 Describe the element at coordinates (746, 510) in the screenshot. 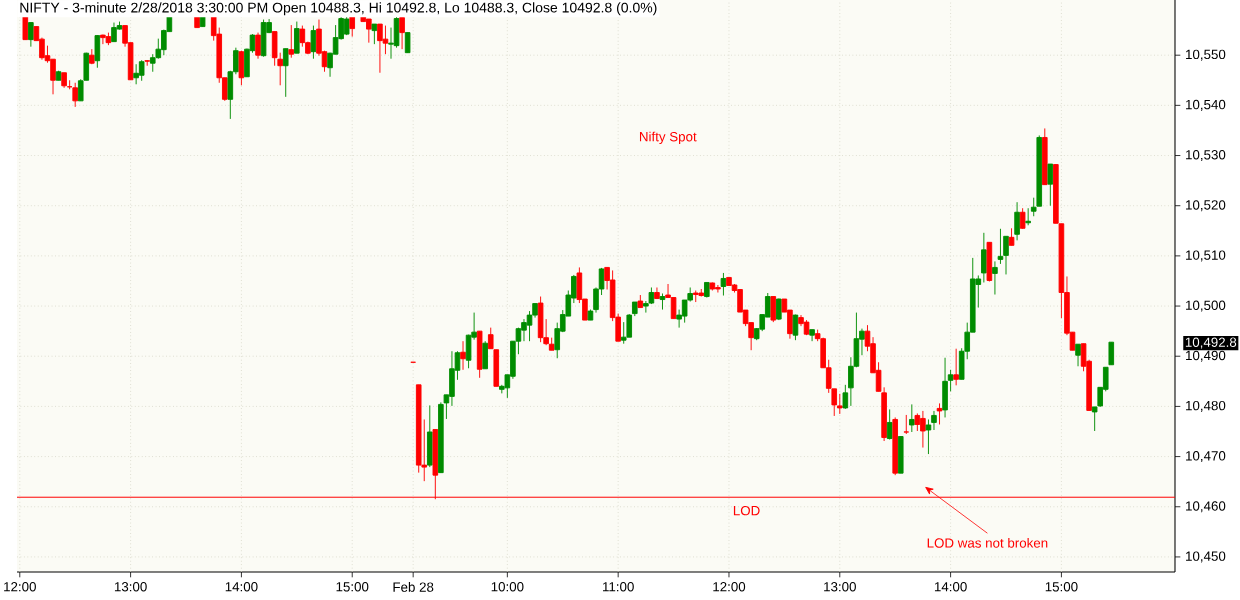

I see `ref-line-label: LOD` at that location.